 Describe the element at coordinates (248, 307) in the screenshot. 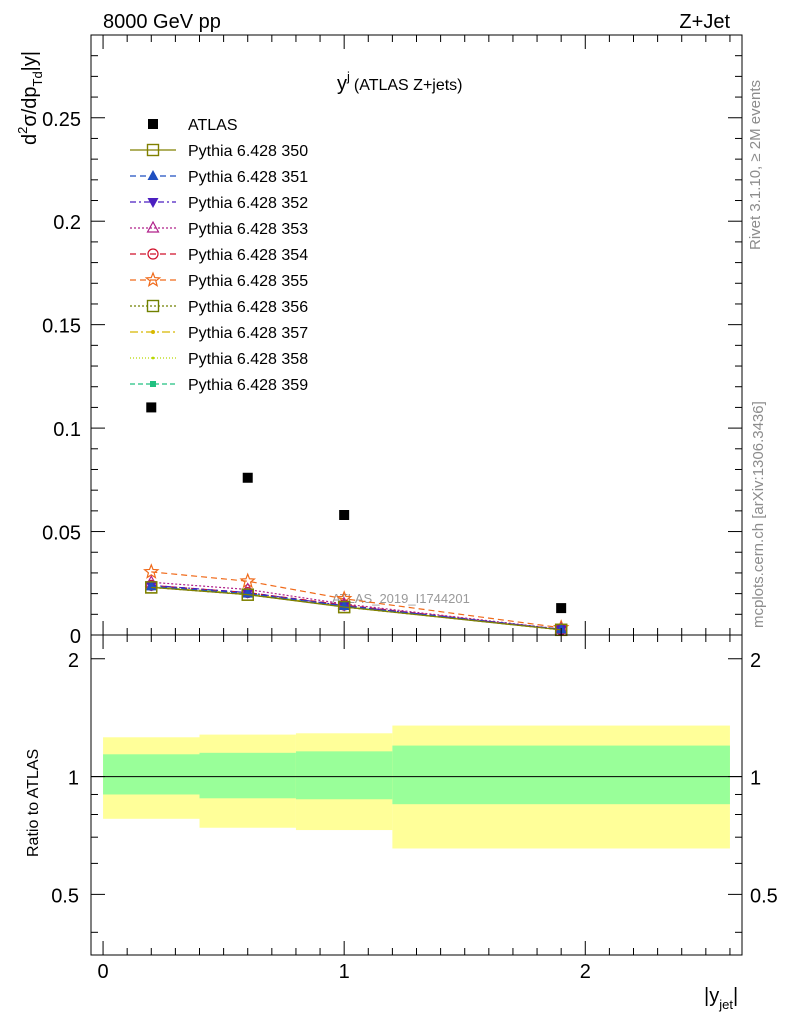

I see `legend-label-7: Pythia 6.428 356` at that location.